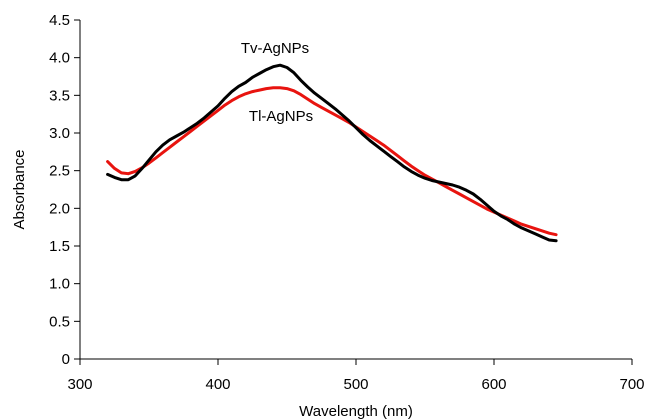  Describe the element at coordinates (59, 246) in the screenshot. I see `y-tick-label: 1.5` at that location.